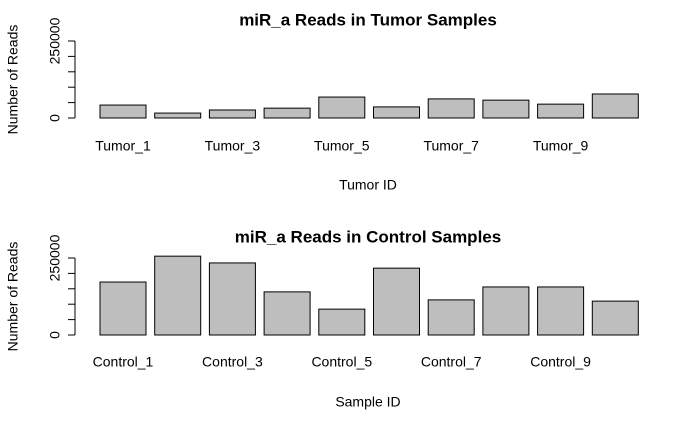 The height and width of the screenshot is (432, 700). I want to click on x-tick-label: Tumor_9, so click(561, 146).